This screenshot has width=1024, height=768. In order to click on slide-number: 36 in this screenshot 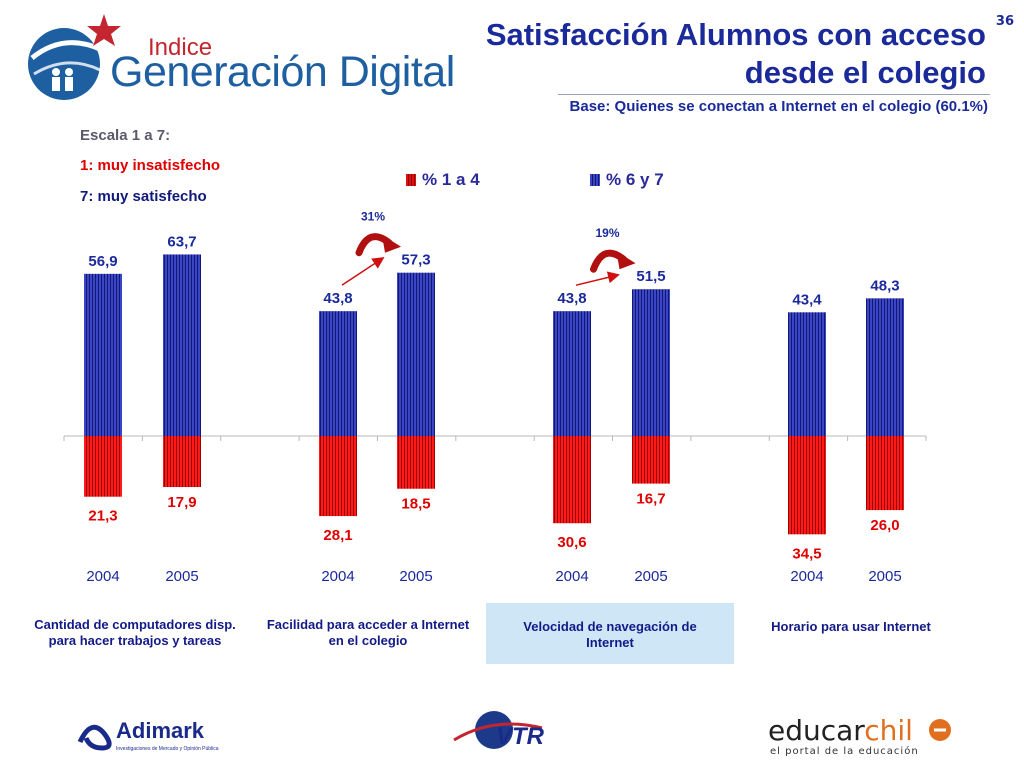, I will do `click(1004, 21)`.